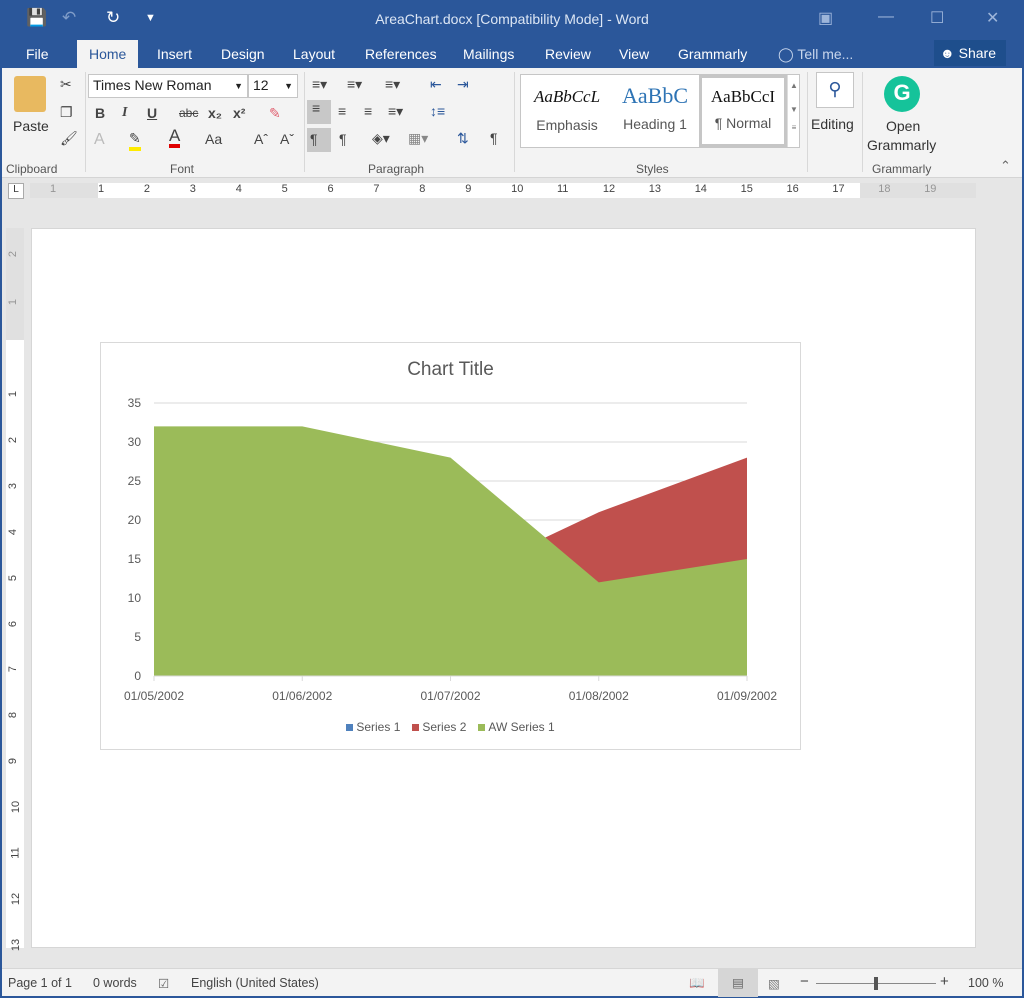  What do you see at coordinates (993, 18) in the screenshot?
I see `close-icon: ✕` at bounding box center [993, 18].